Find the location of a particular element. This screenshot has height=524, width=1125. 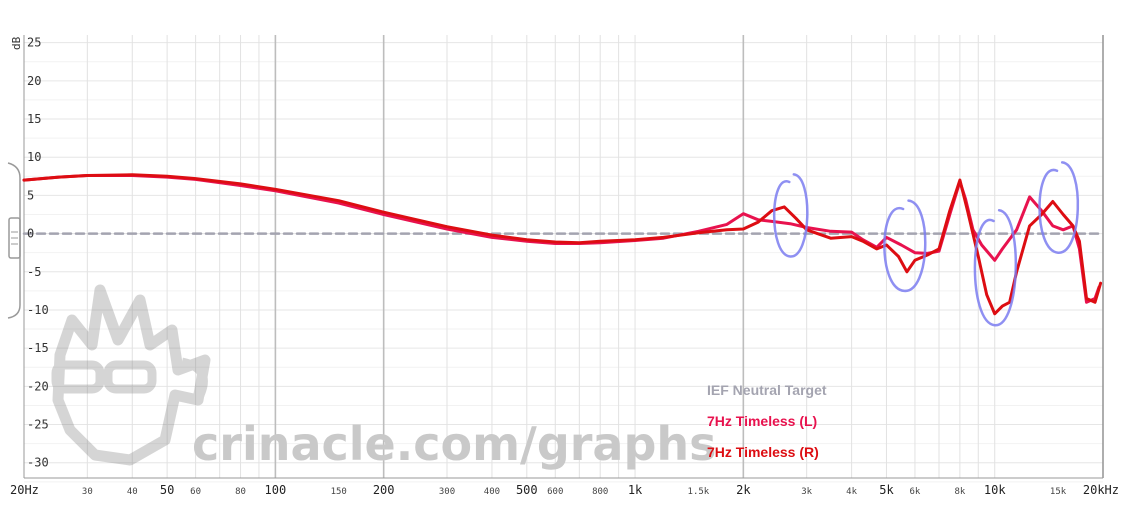

x-tick-label: 1k is located at coordinates (635, 490).